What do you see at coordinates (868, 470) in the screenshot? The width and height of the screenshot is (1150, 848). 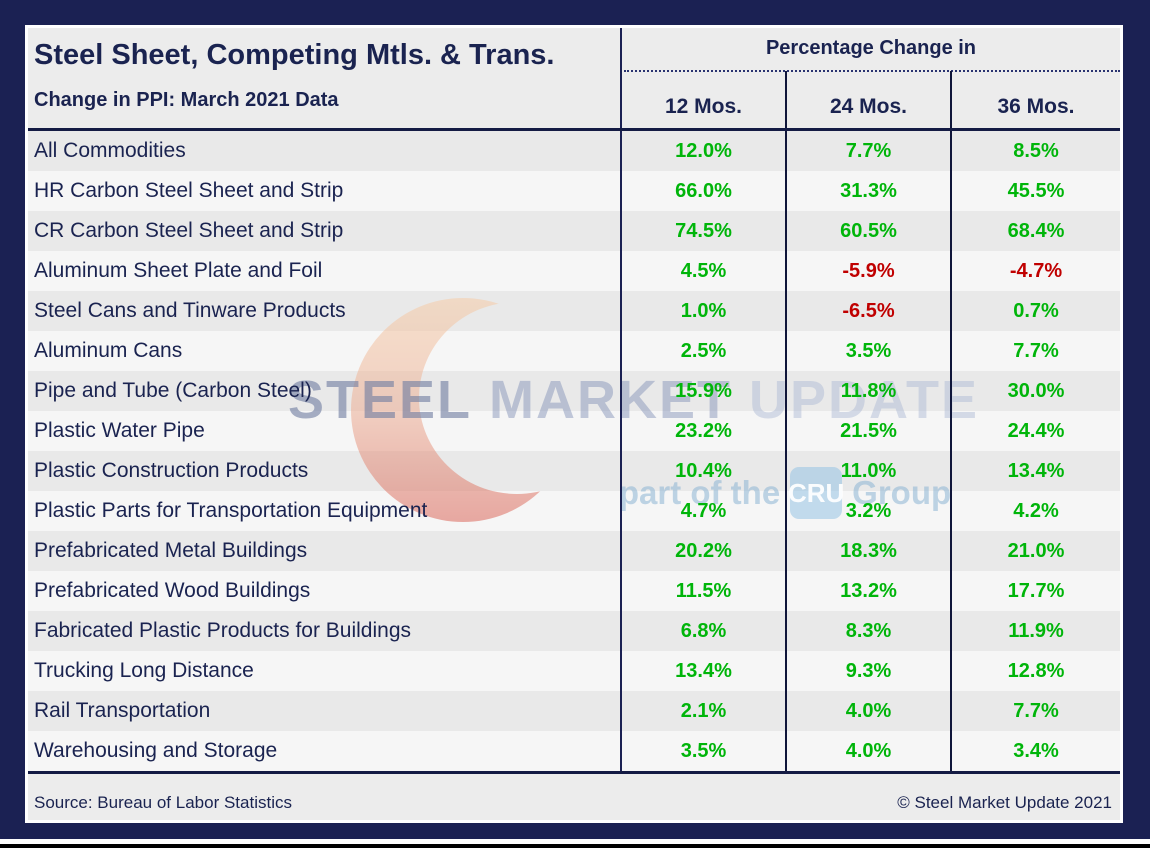 I see `row-value: 11.0%` at bounding box center [868, 470].